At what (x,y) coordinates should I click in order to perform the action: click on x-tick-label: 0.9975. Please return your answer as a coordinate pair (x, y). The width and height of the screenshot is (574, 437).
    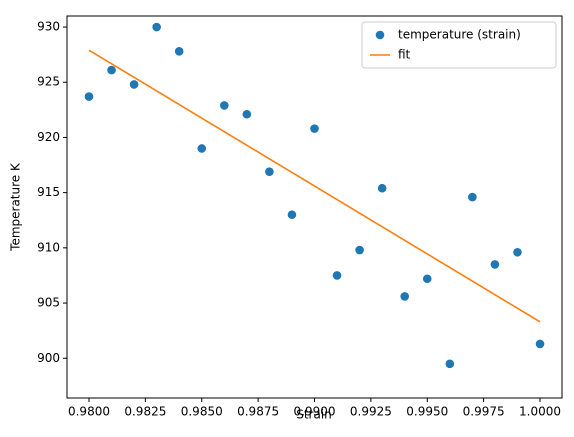
    Looking at the image, I should click on (484, 412).